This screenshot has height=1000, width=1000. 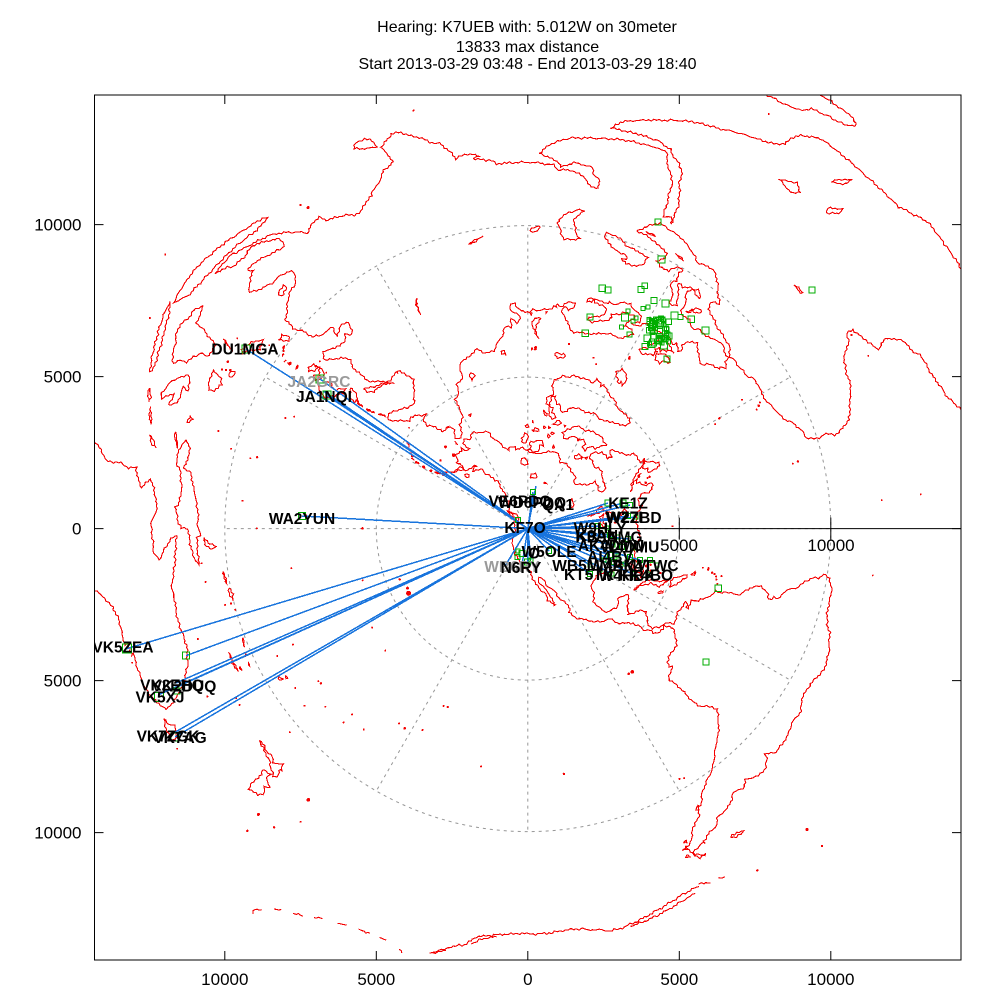 I want to click on svg-text: AI4BV, so click(x=610, y=557).